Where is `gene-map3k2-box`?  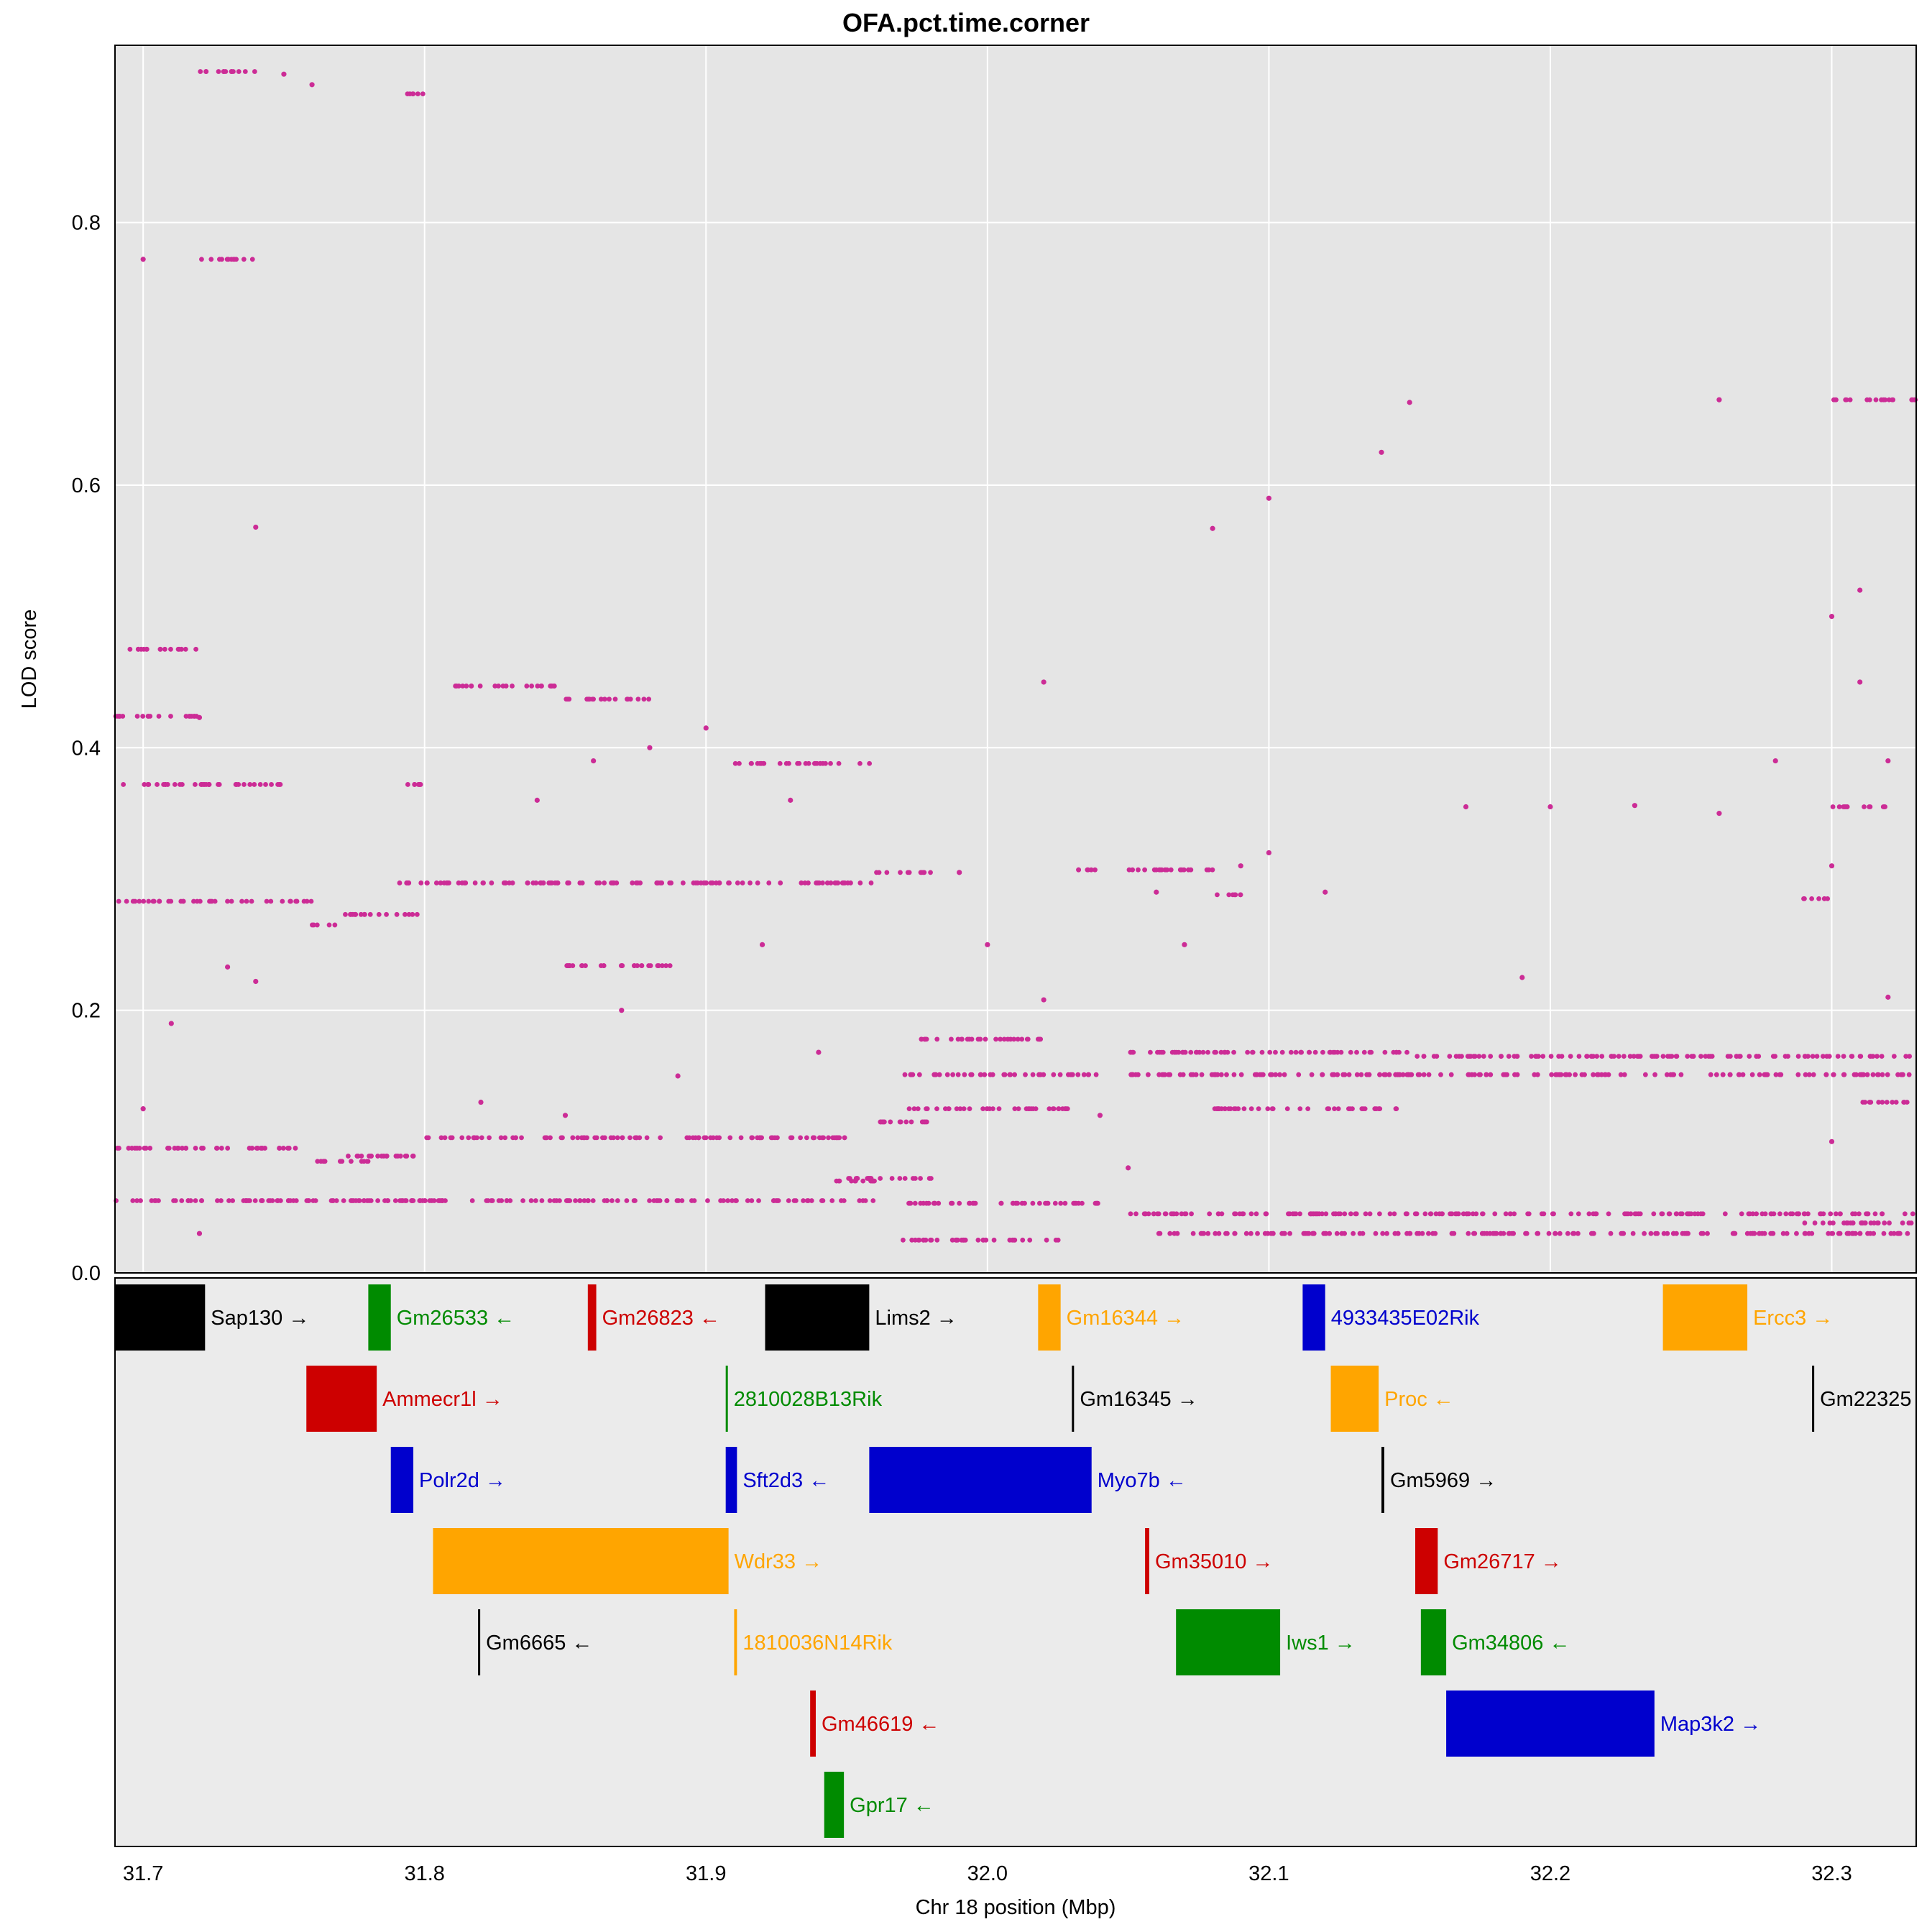
gene-map3k2-box is located at coordinates (1550, 1723).